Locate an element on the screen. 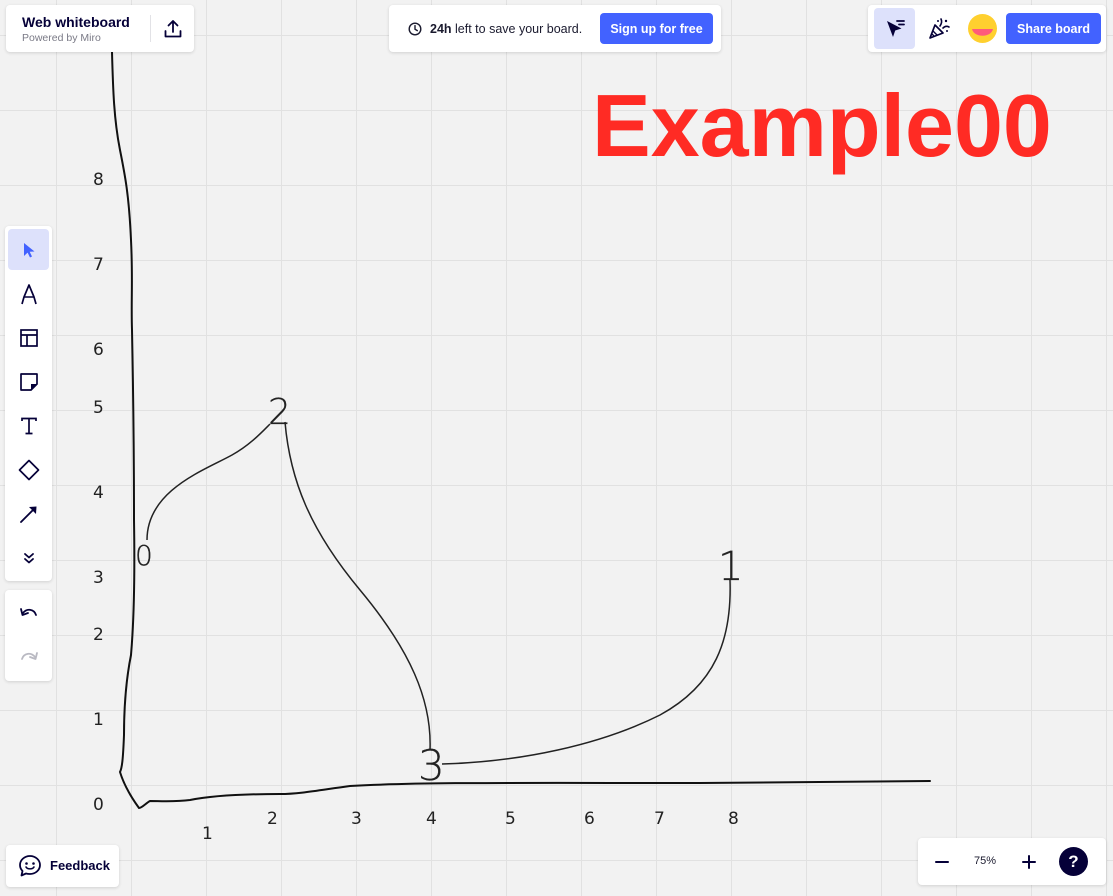  y-axis-labels: 0 1 2 3 4 5 6 7 8 is located at coordinates (98, 492).